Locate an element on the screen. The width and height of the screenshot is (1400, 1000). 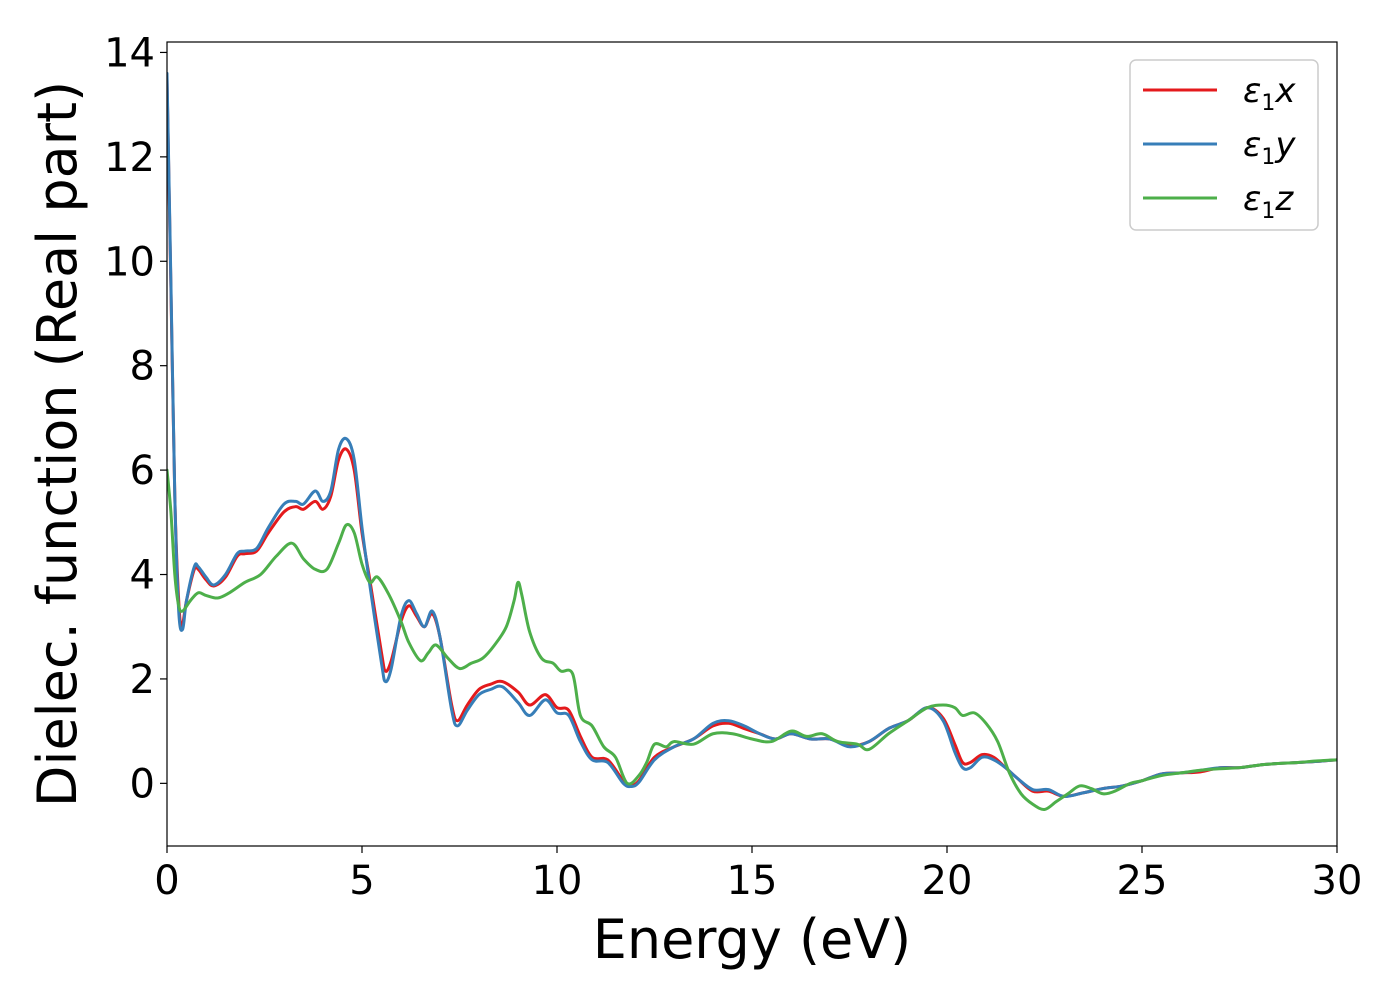
x-tick-label: 5 is located at coordinates (361, 881).